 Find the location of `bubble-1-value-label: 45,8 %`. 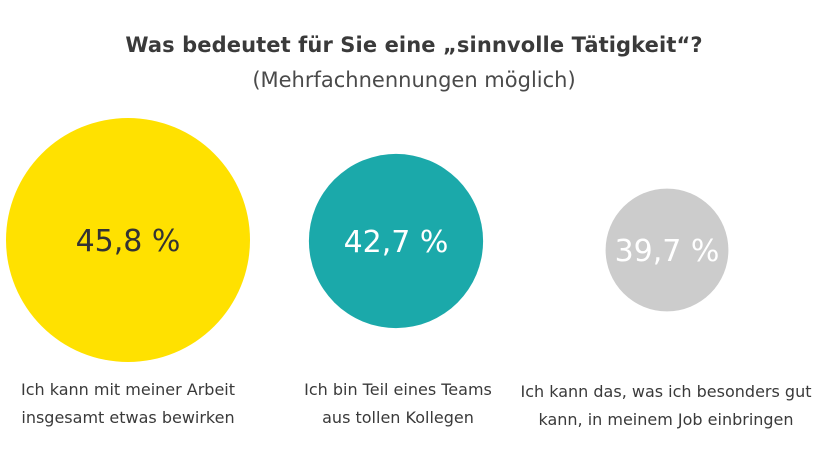

bubble-1-value-label: 45,8 % is located at coordinates (128, 241).